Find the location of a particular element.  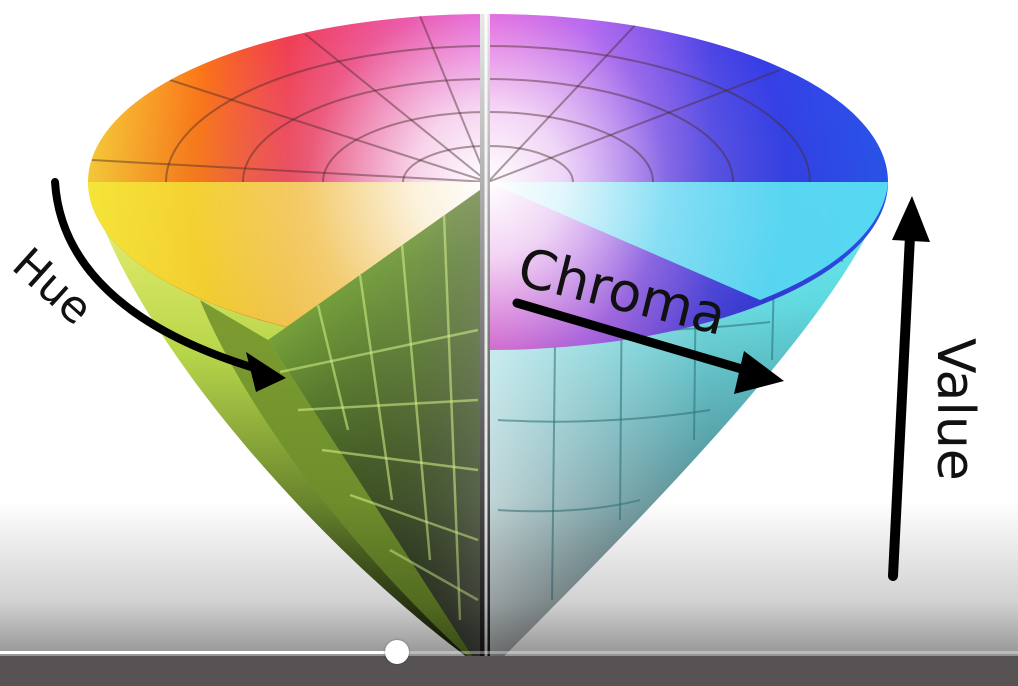

chroma-arrow is located at coordinates (648, 346).